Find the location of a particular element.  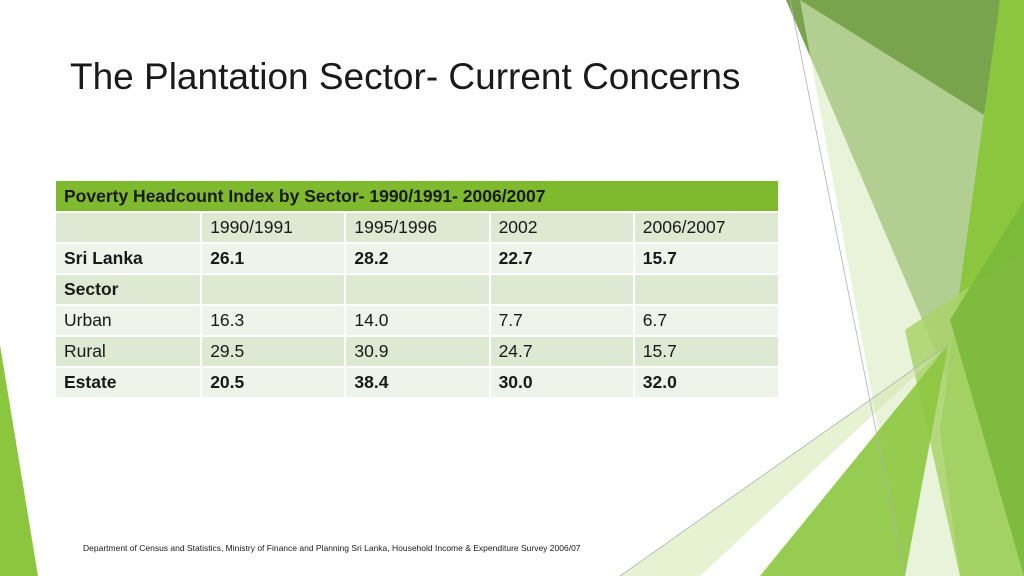

table-cell: 24.7 is located at coordinates (561, 351).